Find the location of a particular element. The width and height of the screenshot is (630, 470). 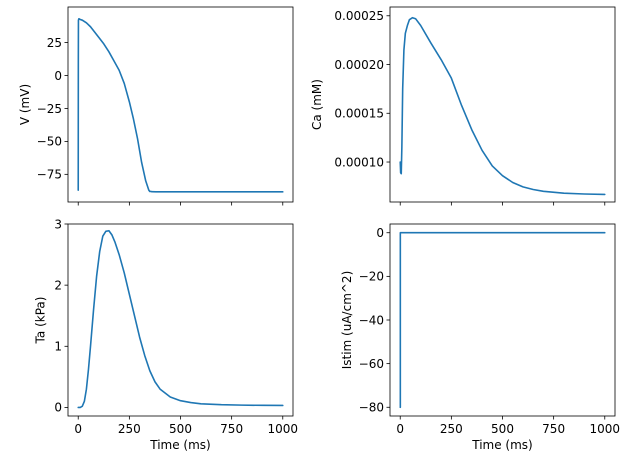

y-tick-label: −60 is located at coordinates (371, 364).